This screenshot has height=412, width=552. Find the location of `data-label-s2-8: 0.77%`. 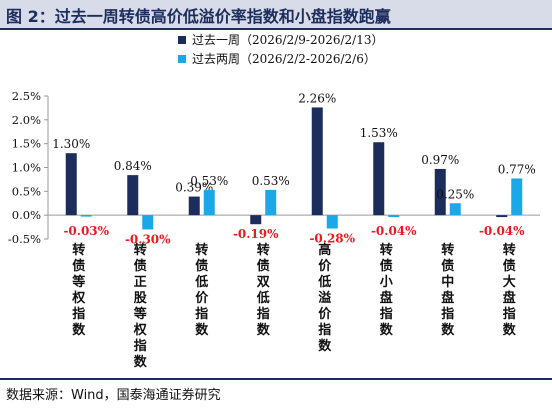

data-label-s2-8: 0.77% is located at coordinates (517, 169).